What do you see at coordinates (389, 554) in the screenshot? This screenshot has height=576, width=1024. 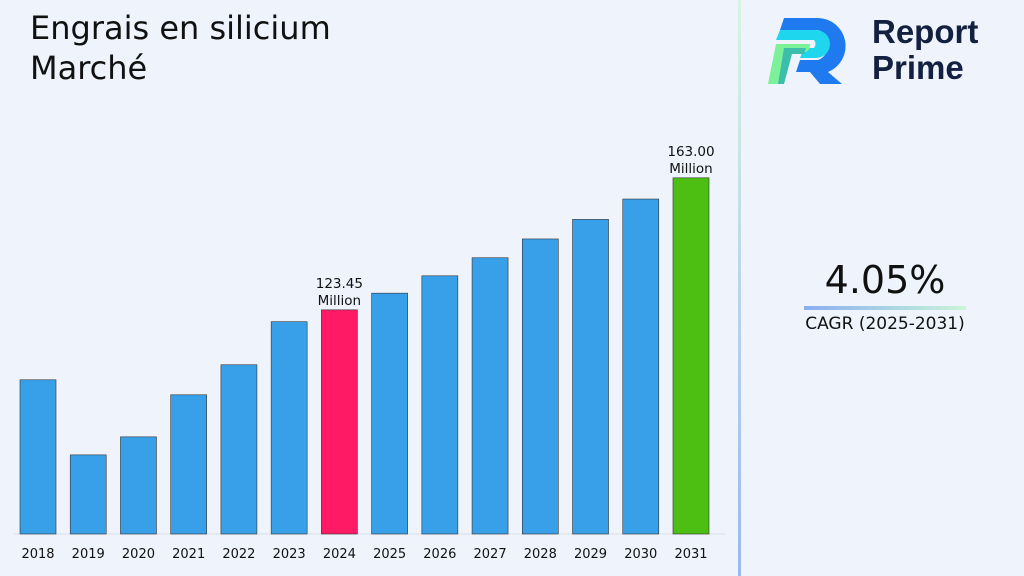 I see `x-tick-label: 2025` at bounding box center [389, 554].